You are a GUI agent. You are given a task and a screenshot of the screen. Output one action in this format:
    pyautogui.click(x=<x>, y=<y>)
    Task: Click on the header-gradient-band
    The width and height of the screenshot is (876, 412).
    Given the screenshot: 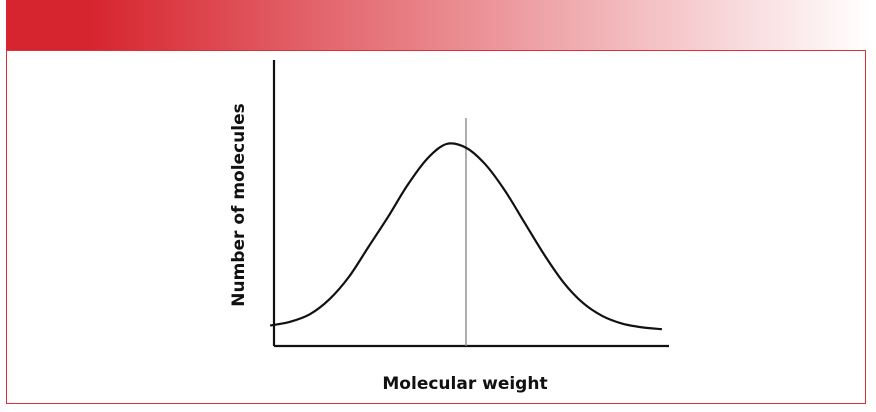 What is the action you would take?
    pyautogui.click(x=438, y=25)
    